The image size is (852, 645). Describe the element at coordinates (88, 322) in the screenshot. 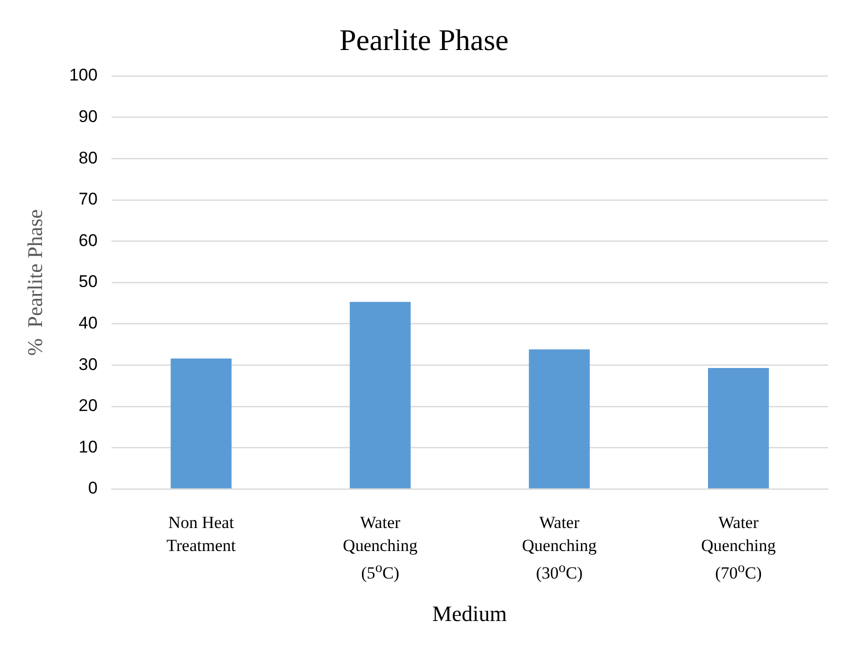

I see `y-tick-label: 40` at that location.